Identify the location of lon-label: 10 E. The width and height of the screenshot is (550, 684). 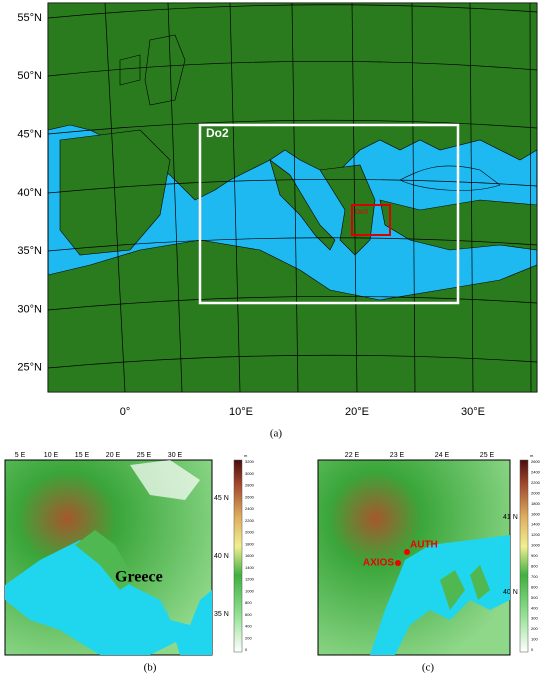
(51, 455).